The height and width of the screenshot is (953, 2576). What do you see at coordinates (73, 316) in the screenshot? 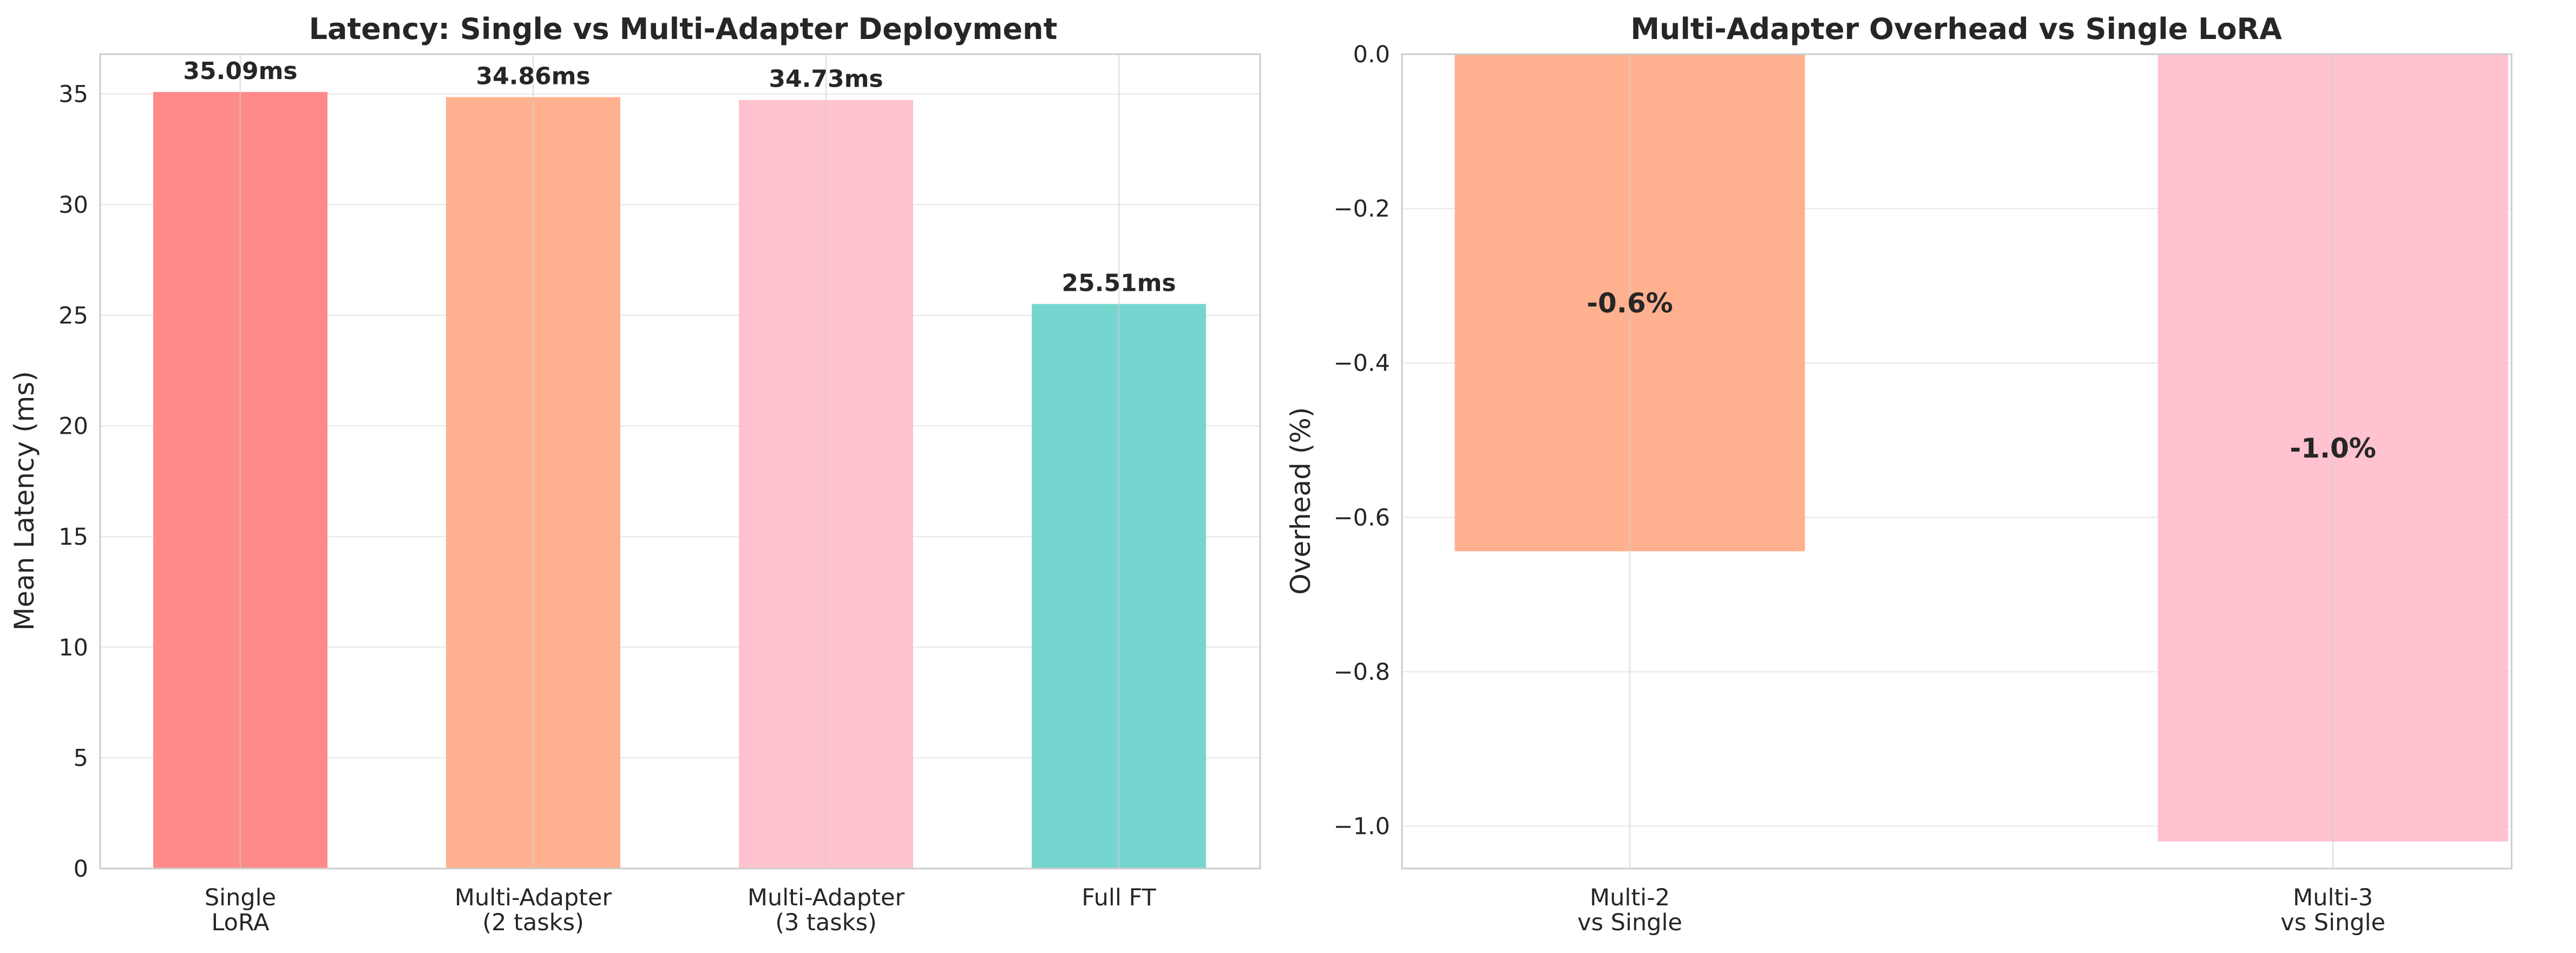
I see `latency-ytick-label: 25` at bounding box center [73, 316].